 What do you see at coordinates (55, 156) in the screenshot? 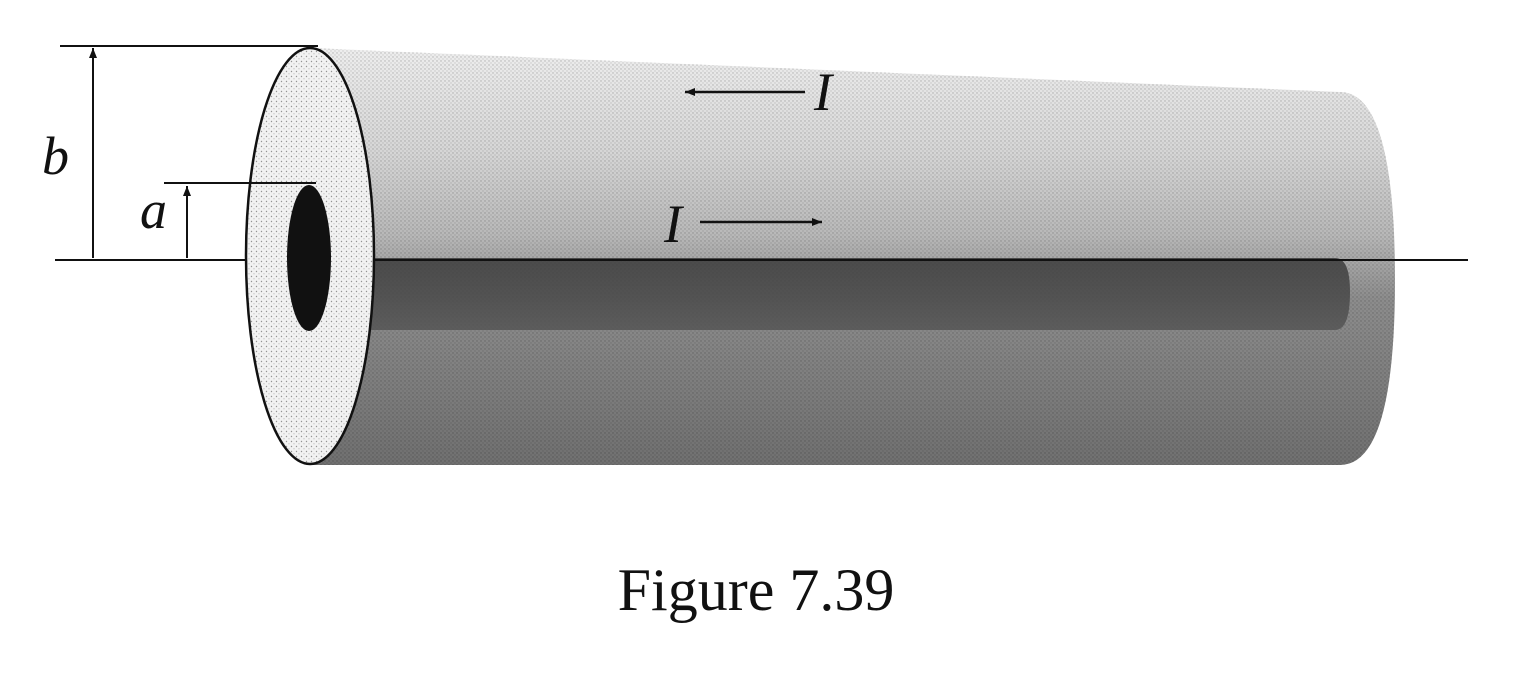
I see `outer-radius-label: b` at bounding box center [55, 156].